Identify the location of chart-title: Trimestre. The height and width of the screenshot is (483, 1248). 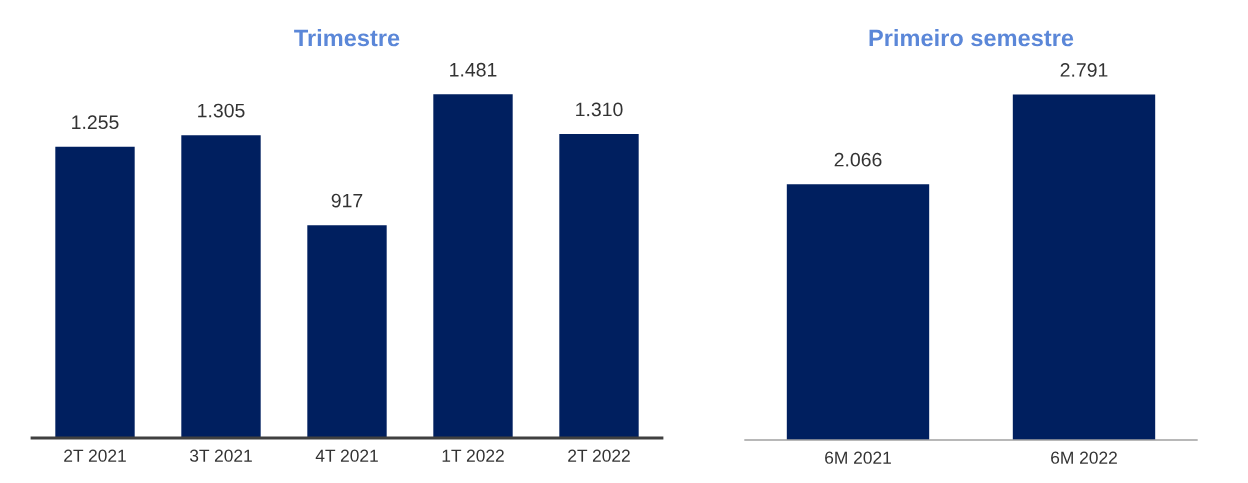
(347, 38).